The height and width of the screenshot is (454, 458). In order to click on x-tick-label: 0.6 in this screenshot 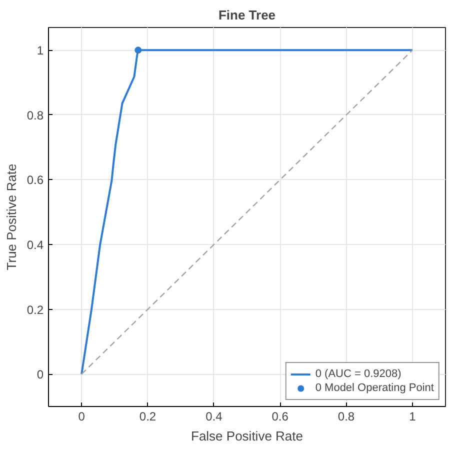, I will do `click(280, 417)`.